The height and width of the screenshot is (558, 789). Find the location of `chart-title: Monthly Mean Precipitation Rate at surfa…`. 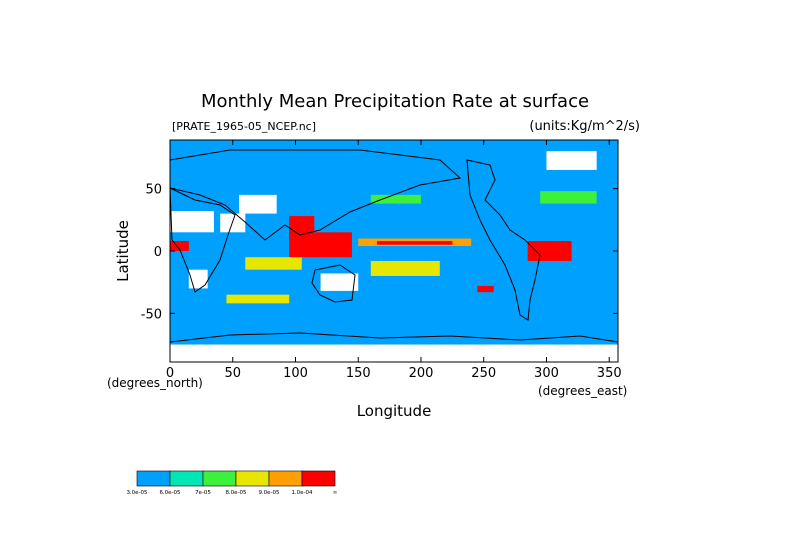

chart-title: Monthly Mean Precipitation Rate at surfa… is located at coordinates (395, 101).